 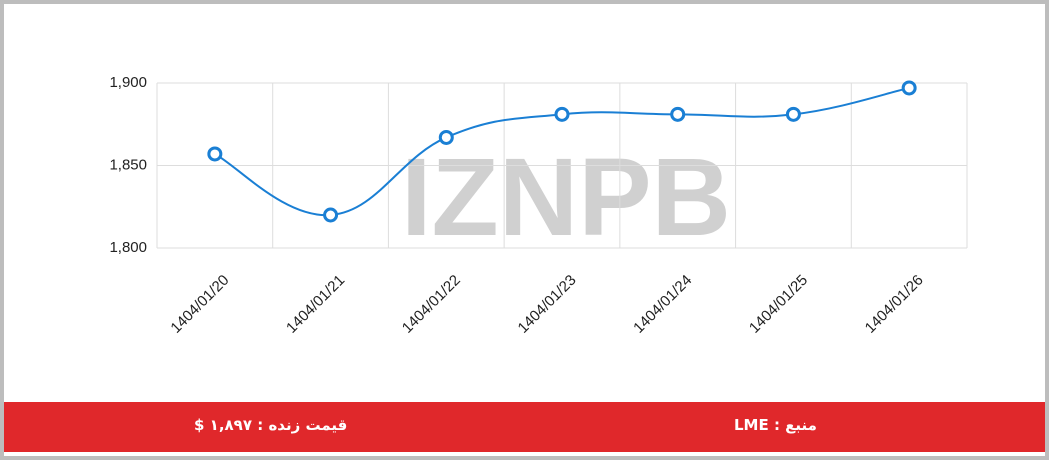 I want to click on x-tick-label: 1404/01/25, so click(x=778, y=304).